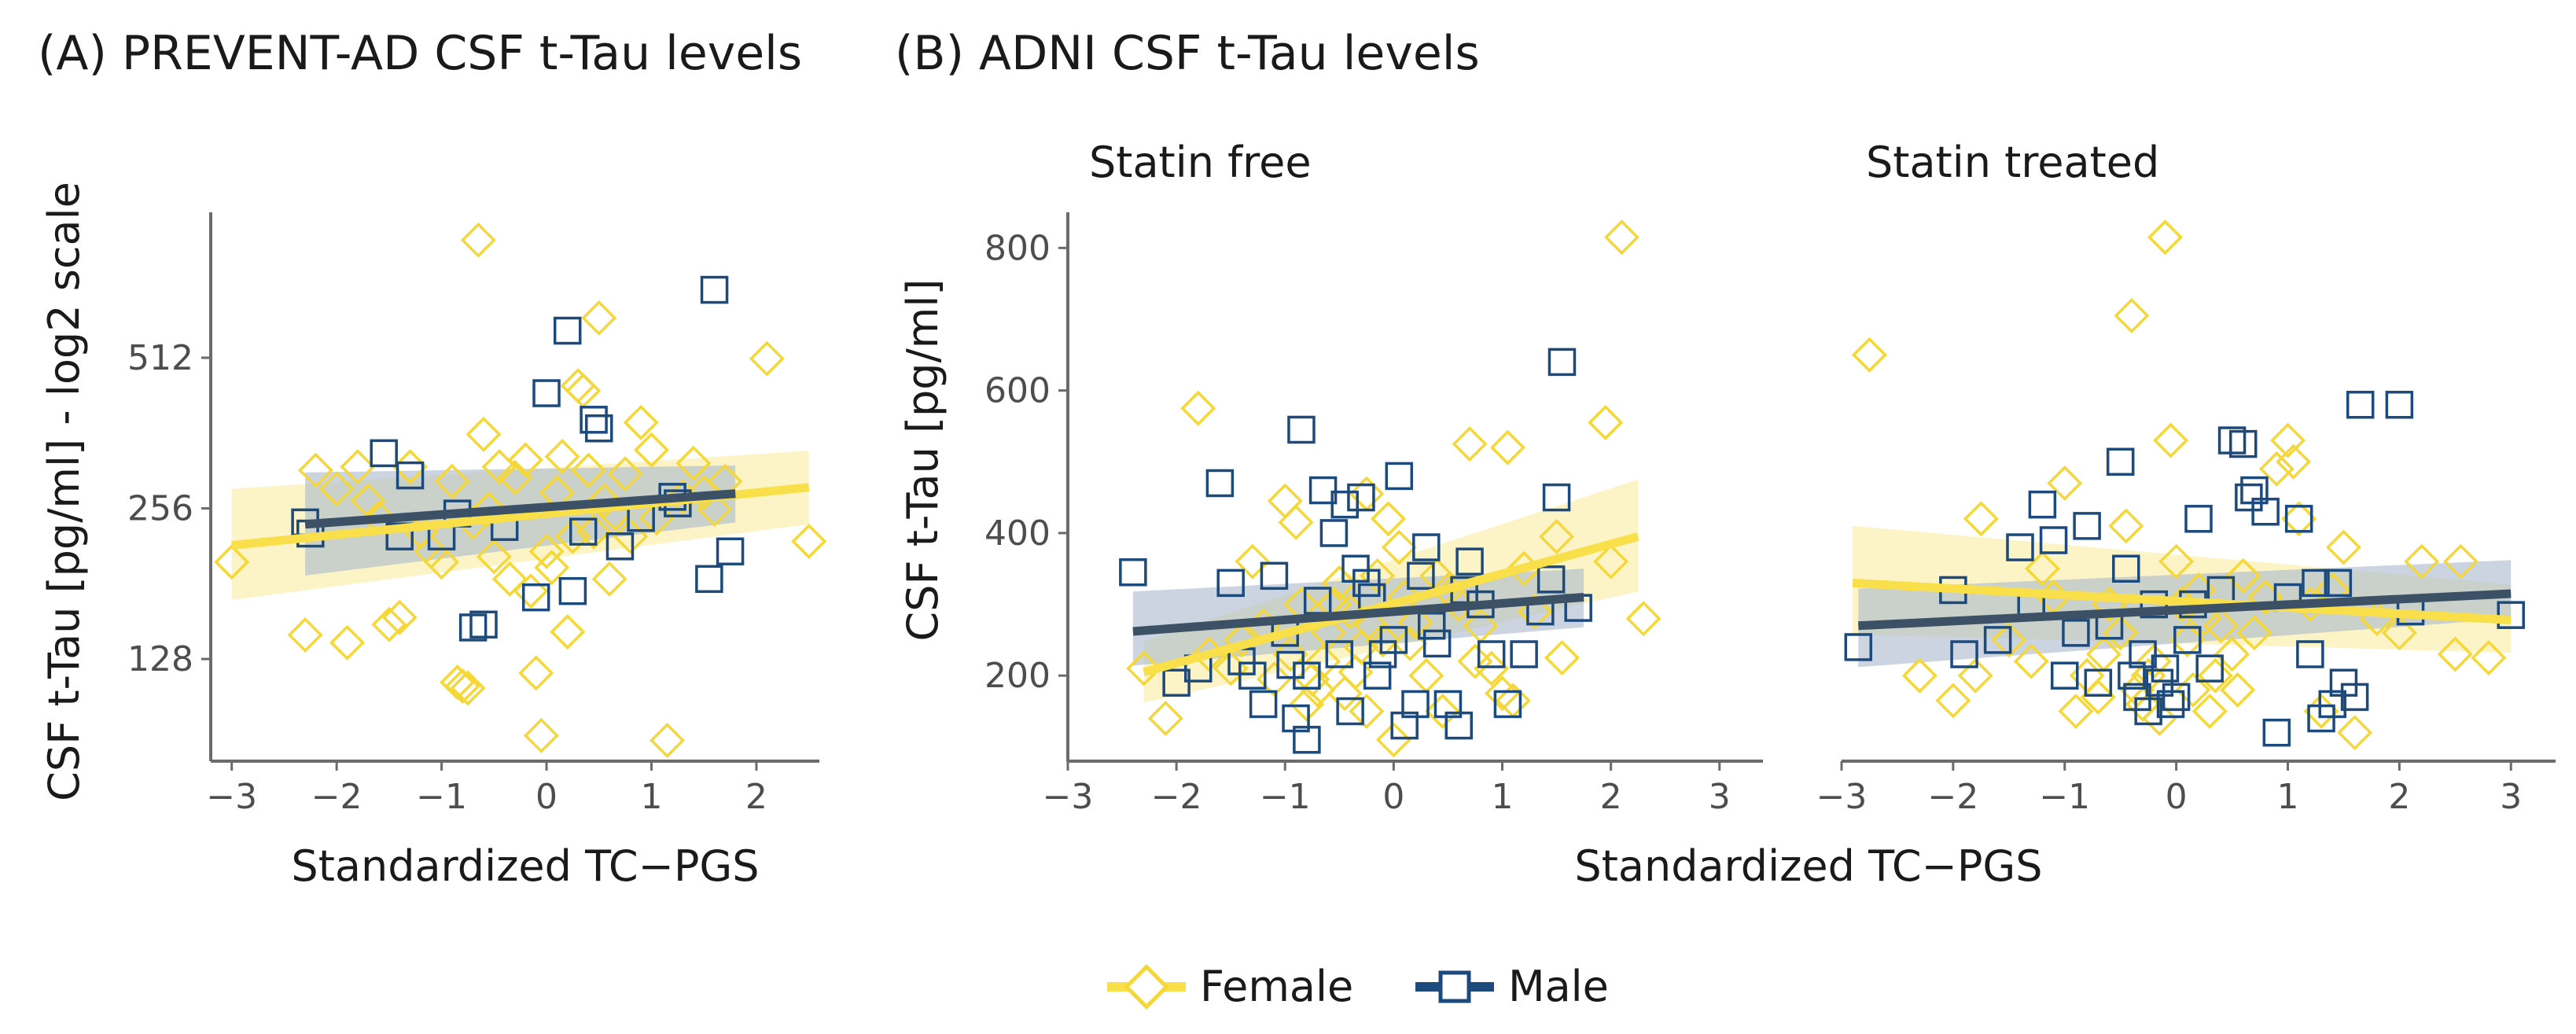 This screenshot has width=2576, height=1034. What do you see at coordinates (1358, 987) in the screenshot?
I see `legend: Female Male` at bounding box center [1358, 987].